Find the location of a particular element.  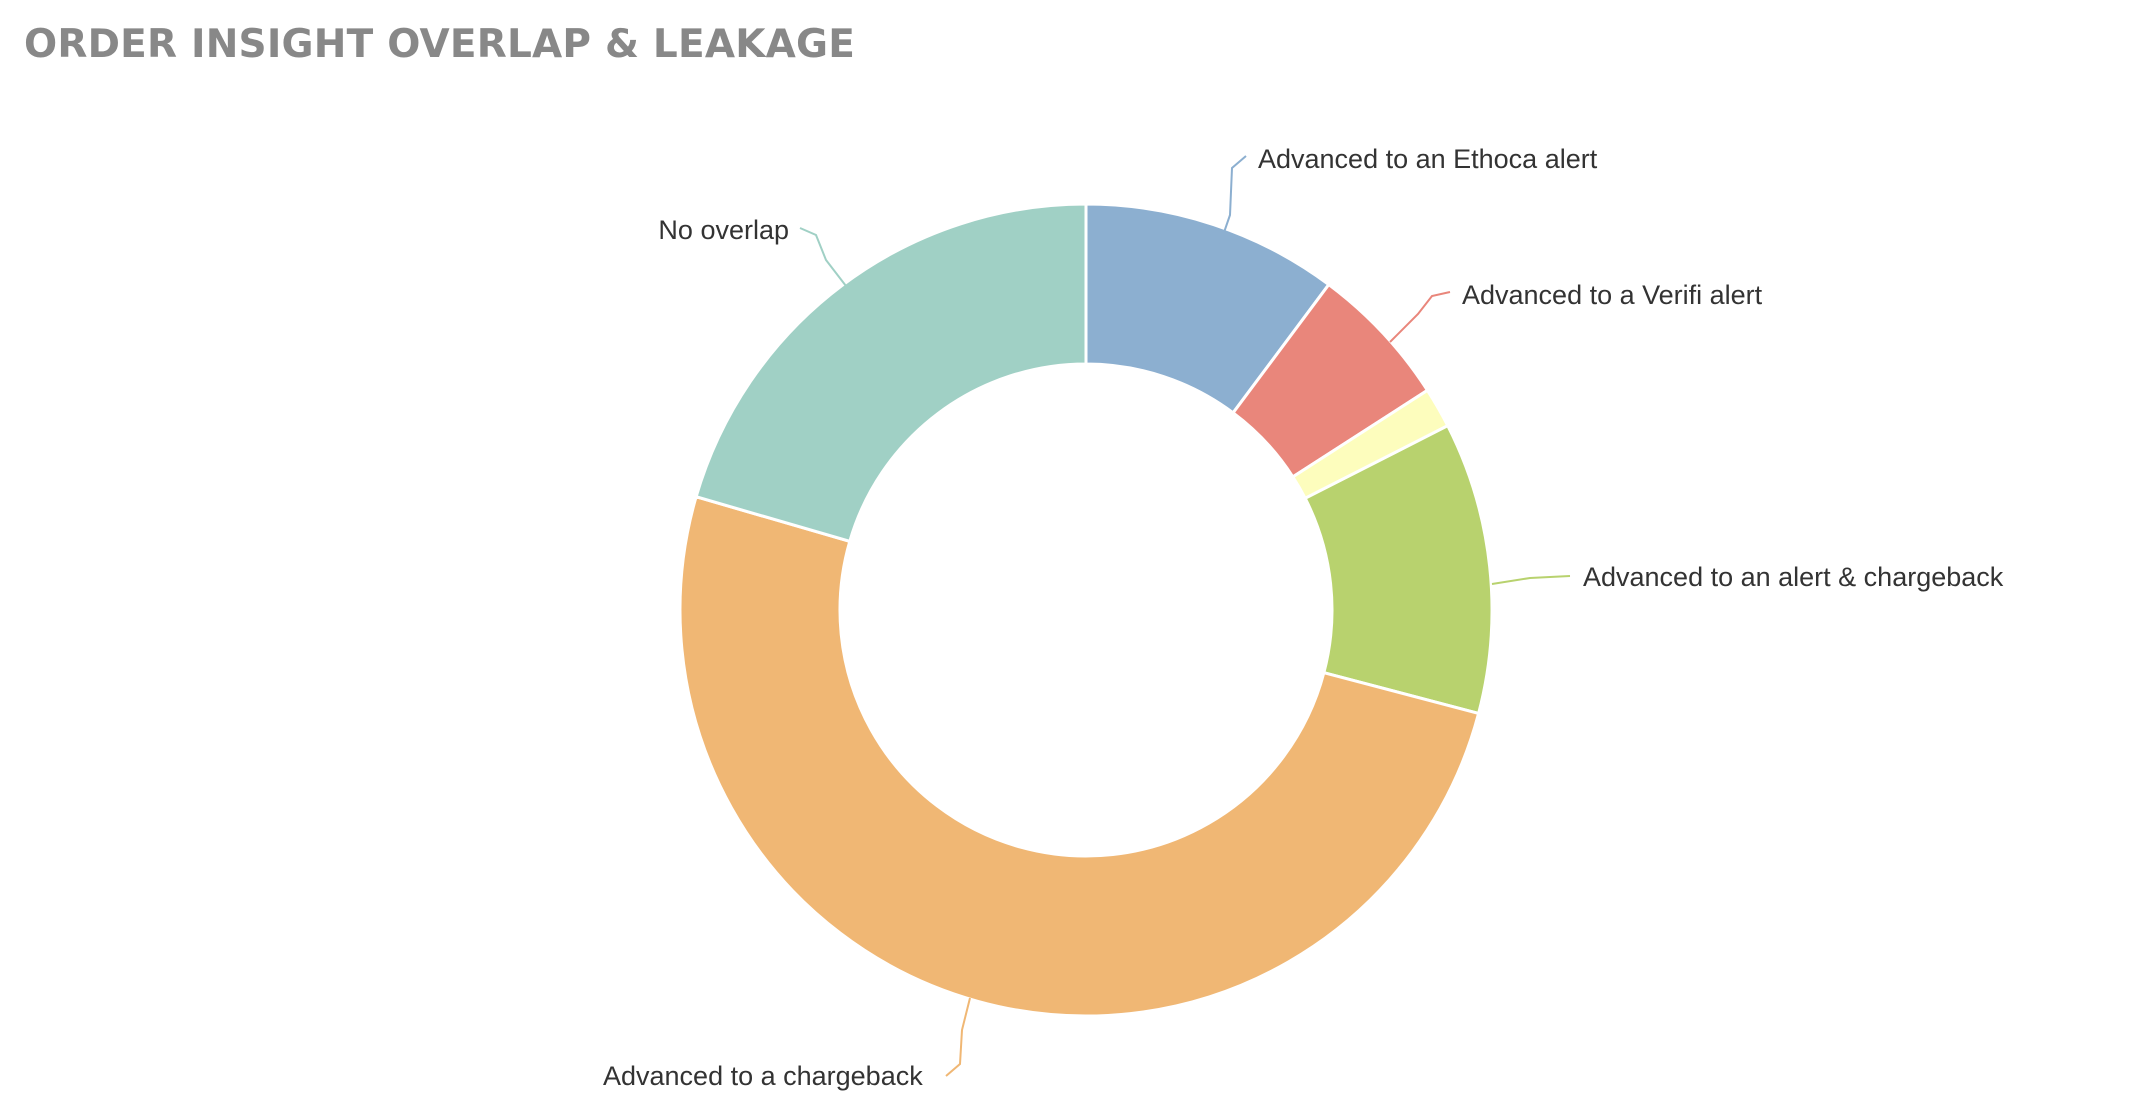

slice-label-5: No overlap is located at coordinates (723, 230).